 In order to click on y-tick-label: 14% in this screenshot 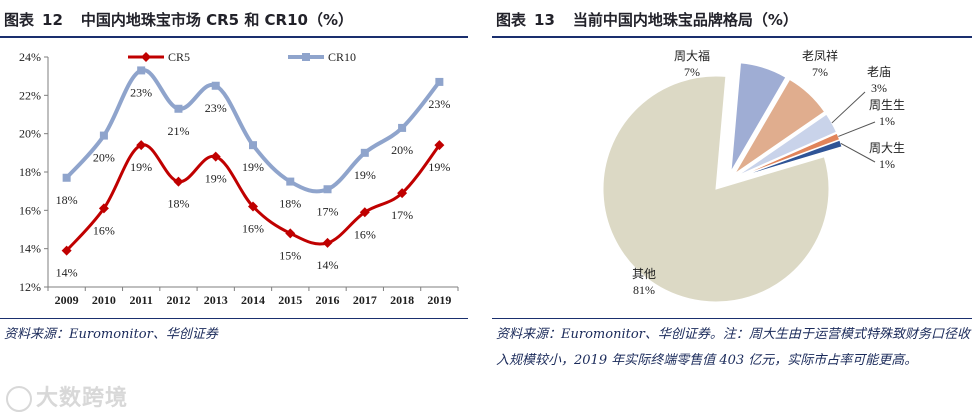, I will do `click(30, 249)`.